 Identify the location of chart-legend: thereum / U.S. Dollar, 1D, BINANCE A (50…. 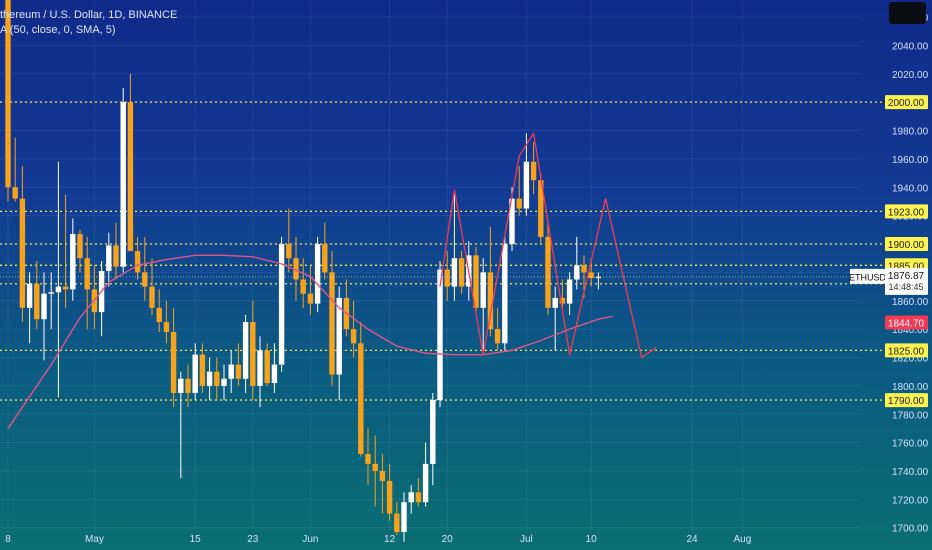
(88, 23).